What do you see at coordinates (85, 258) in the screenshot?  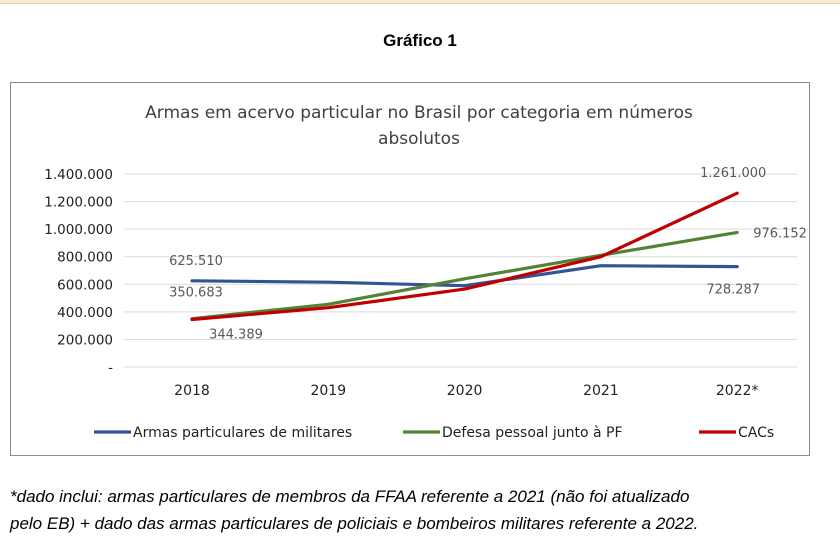 I see `y-tick-label: 800.000` at bounding box center [85, 258].